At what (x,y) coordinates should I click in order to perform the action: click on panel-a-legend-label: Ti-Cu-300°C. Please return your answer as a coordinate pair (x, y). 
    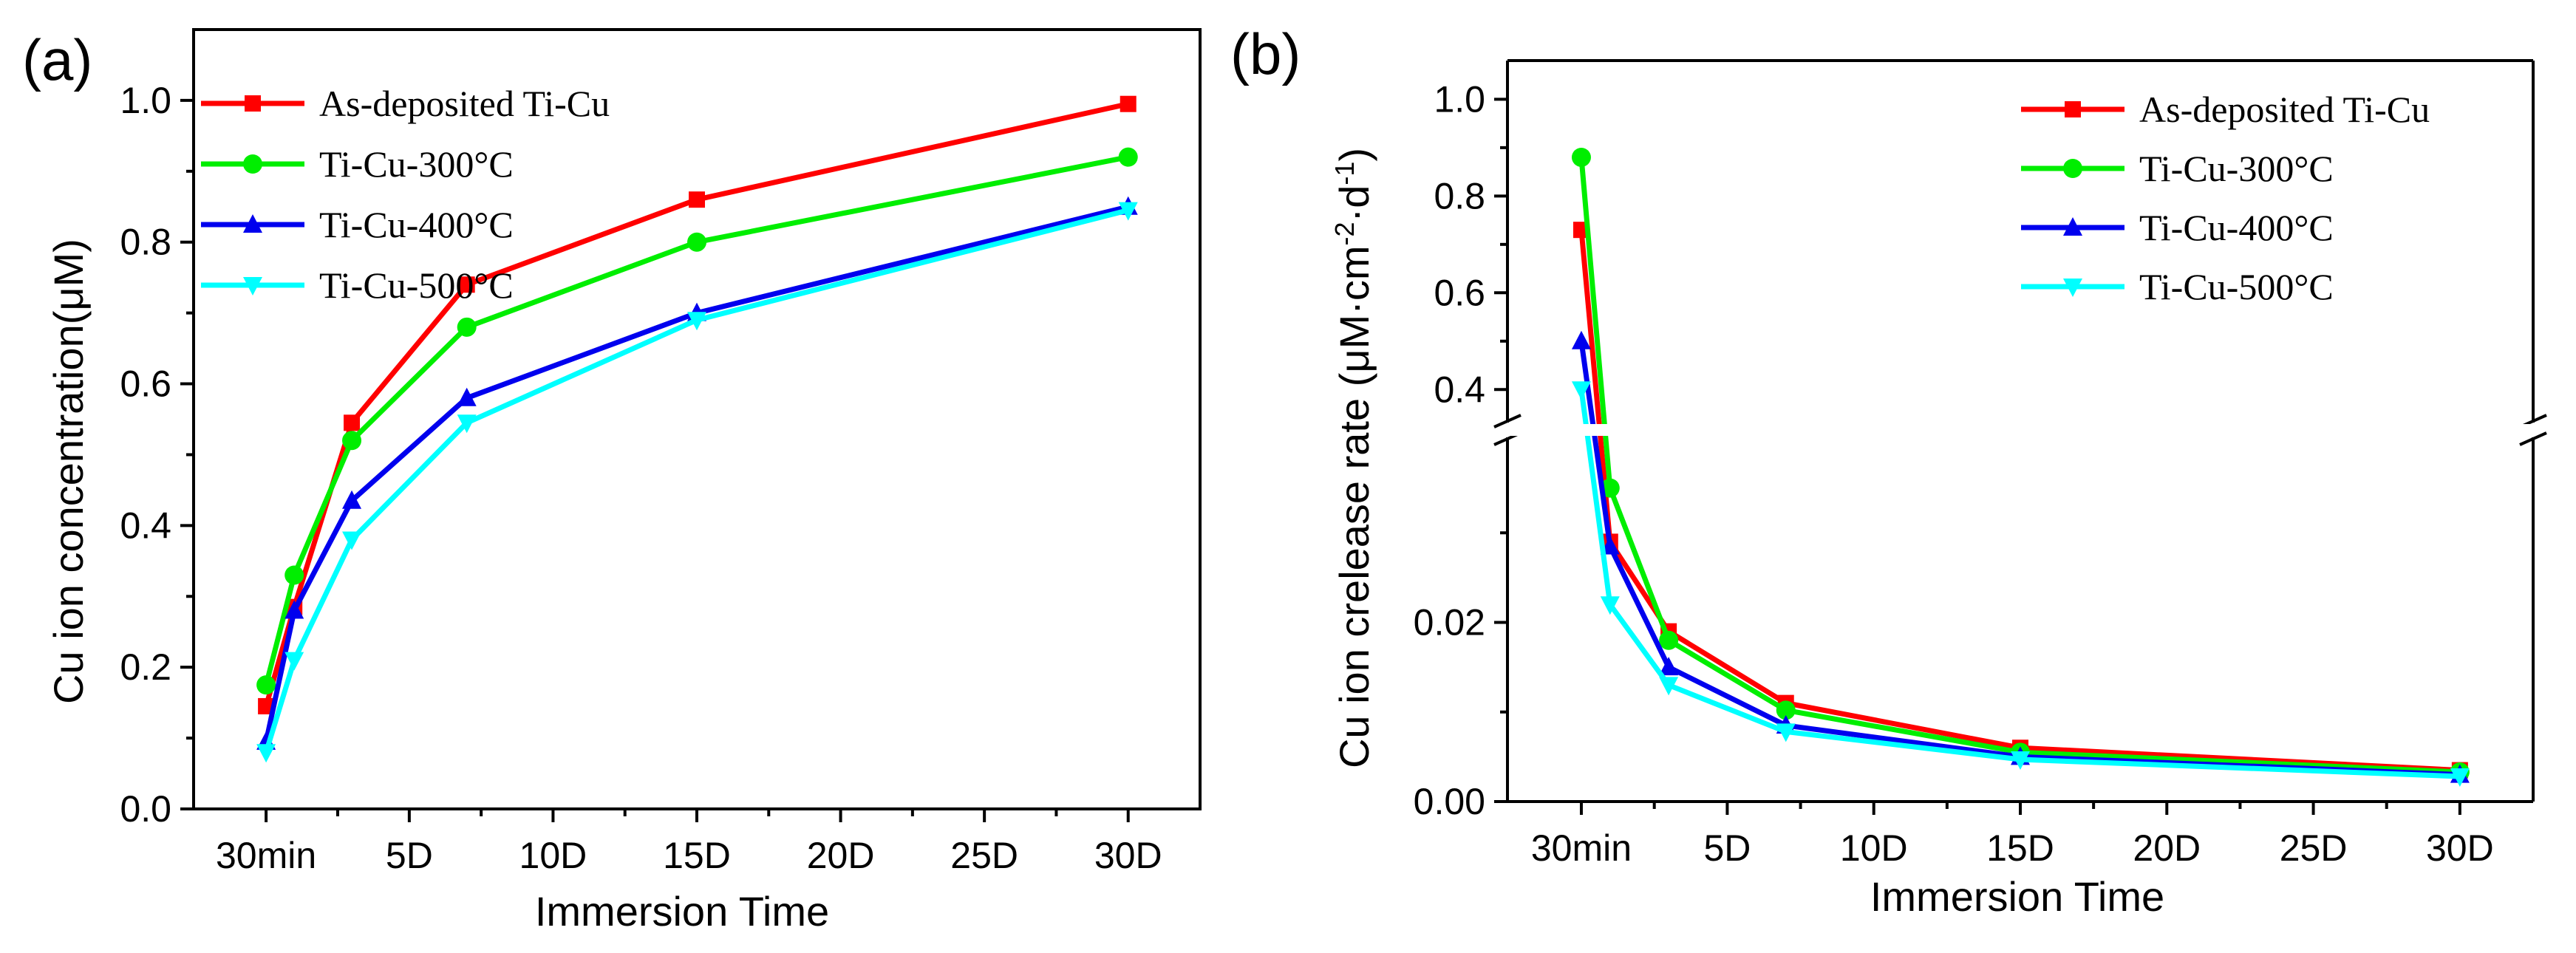
    Looking at the image, I should click on (416, 164).